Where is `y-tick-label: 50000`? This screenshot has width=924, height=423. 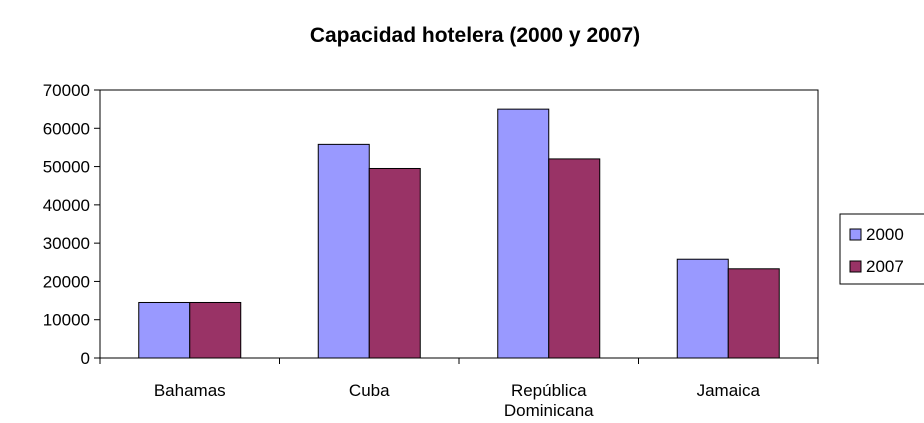 y-tick-label: 50000 is located at coordinates (66, 167).